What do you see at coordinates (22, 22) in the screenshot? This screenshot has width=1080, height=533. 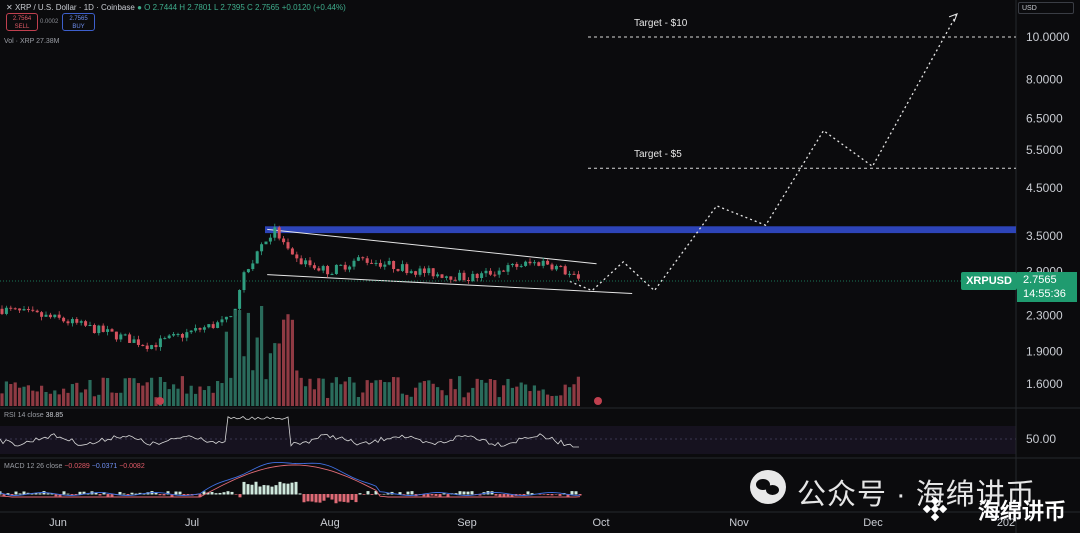 I see `sell-button: 2.7564 SELL` at bounding box center [22, 22].